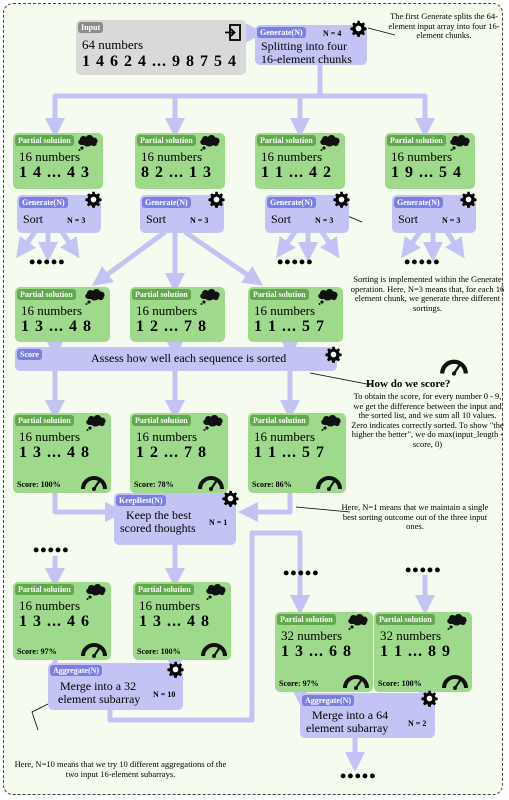 The width and height of the screenshot is (509, 800). I want to click on generate-split-tag: Generate(N), so click(281, 32).